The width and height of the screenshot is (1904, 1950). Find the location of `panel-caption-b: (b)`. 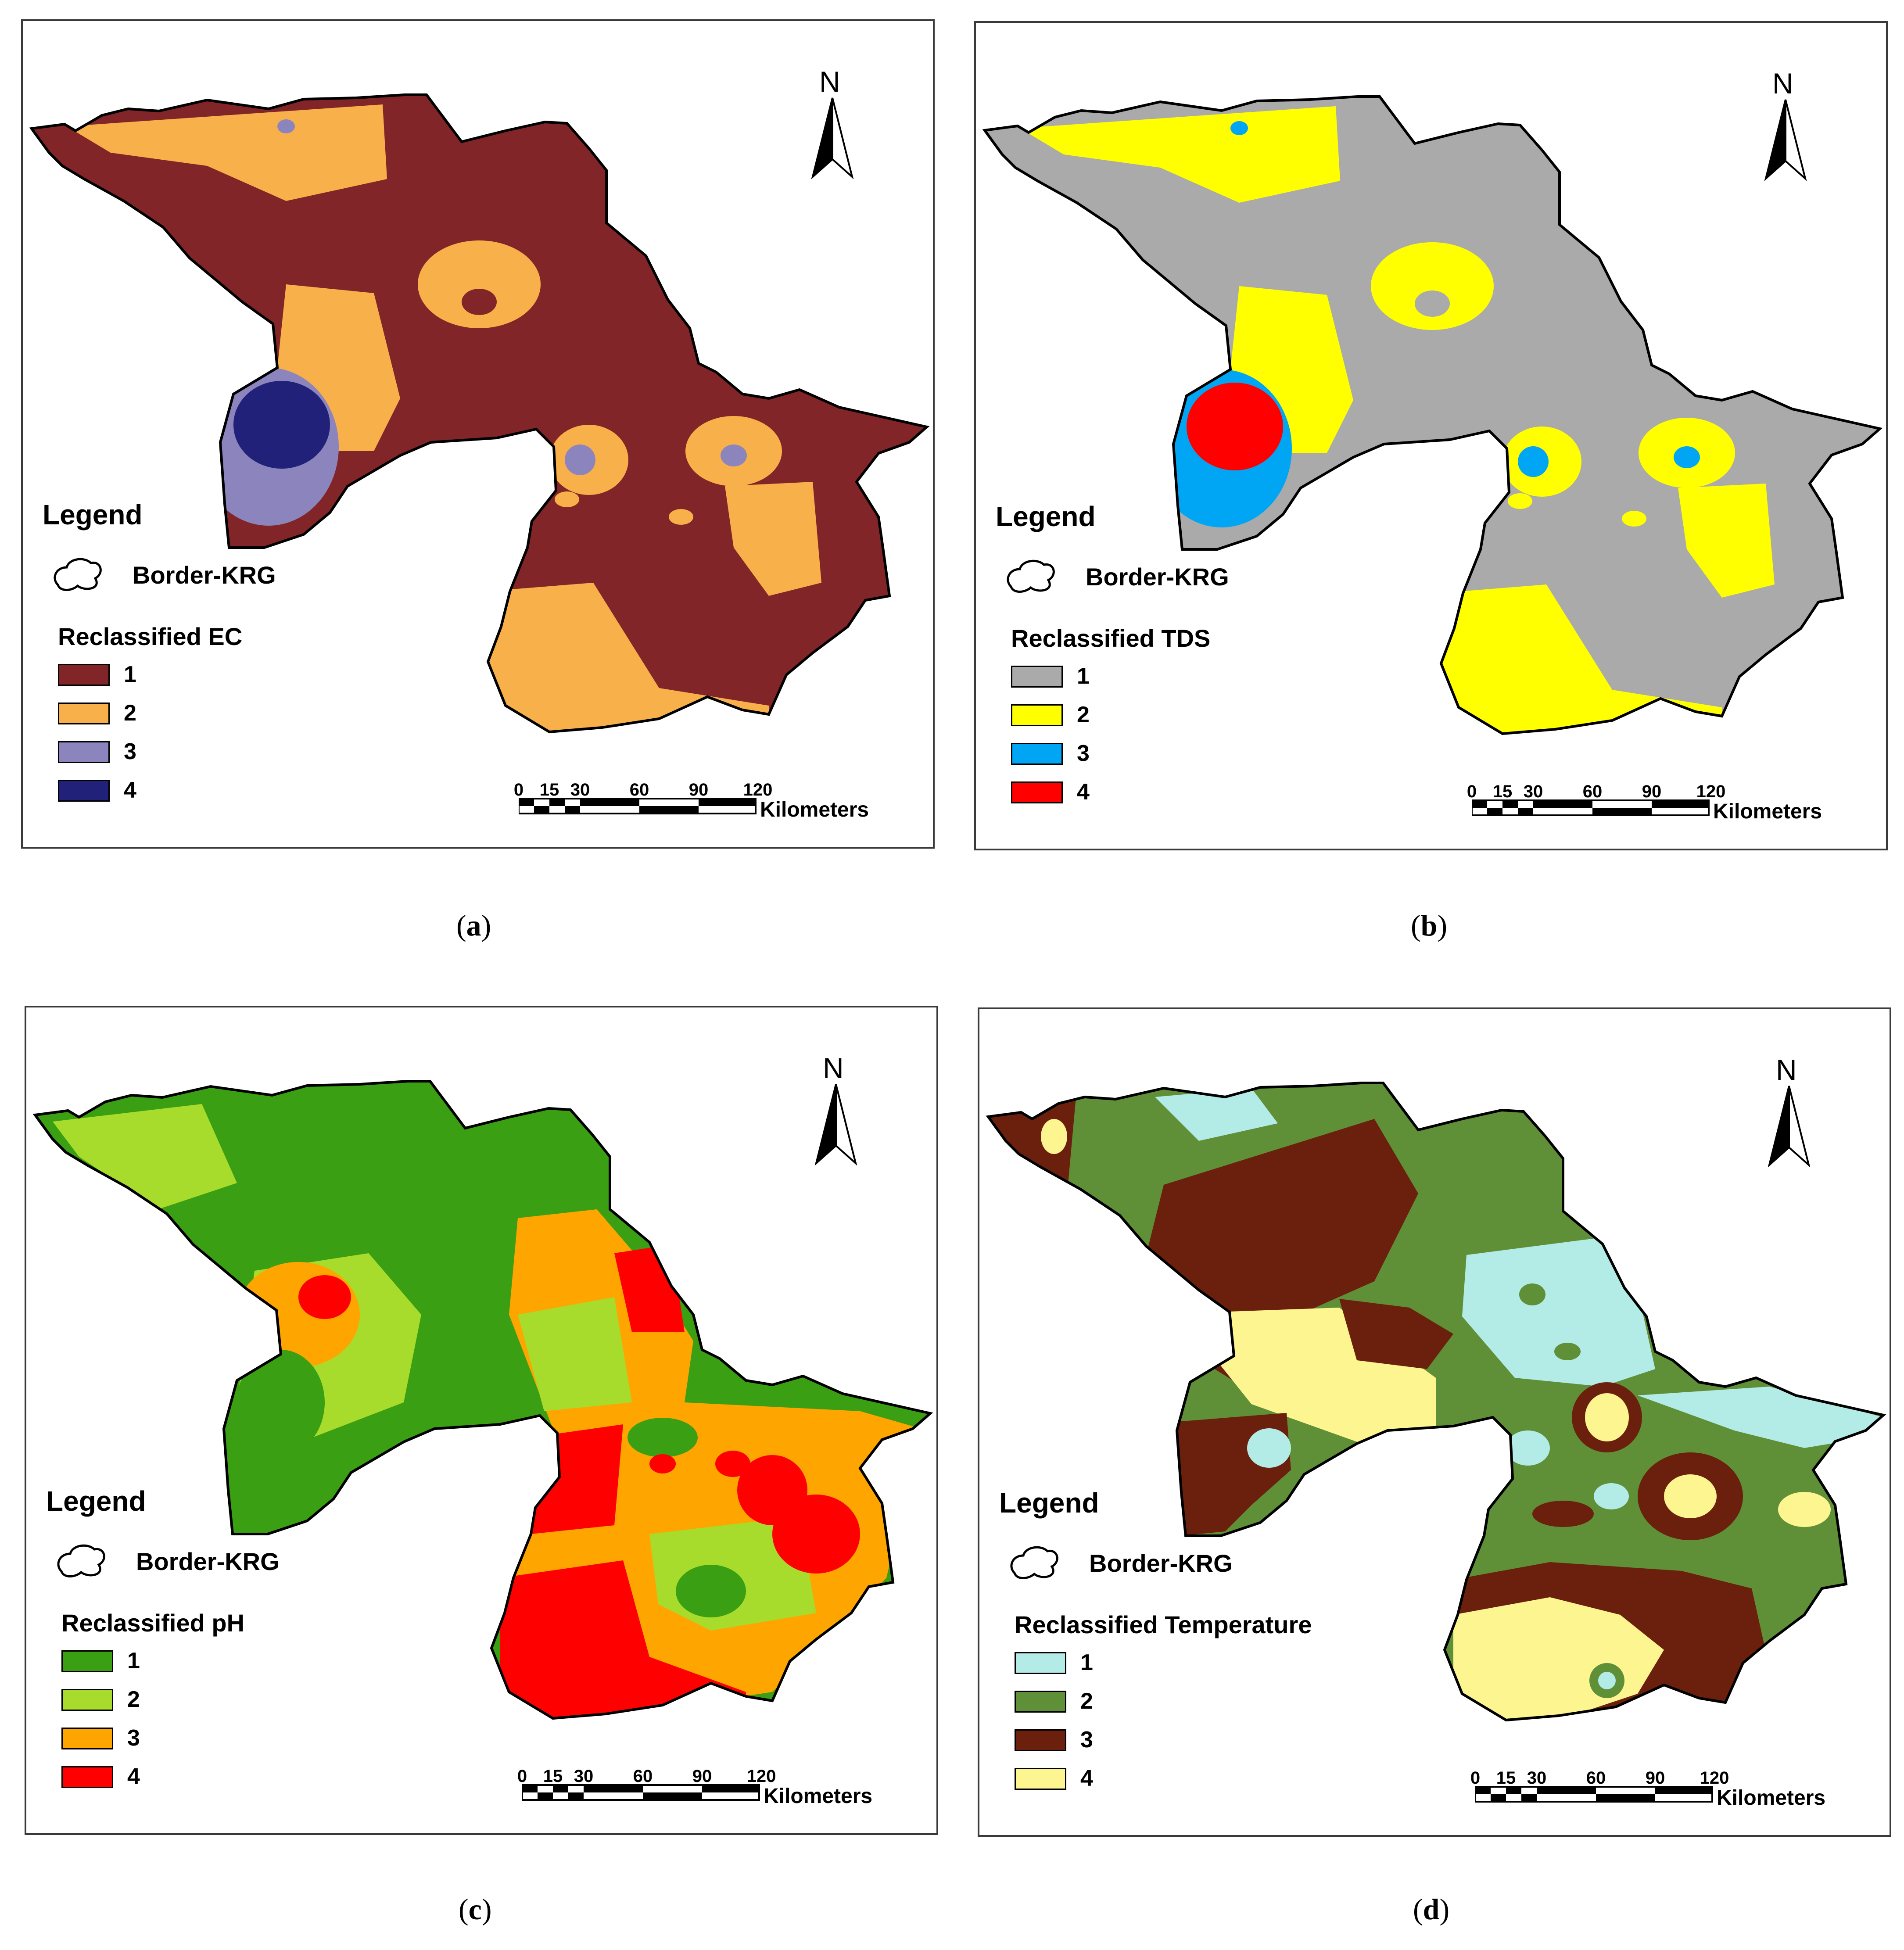

panel-caption-b: (b) is located at coordinates (1430, 925).